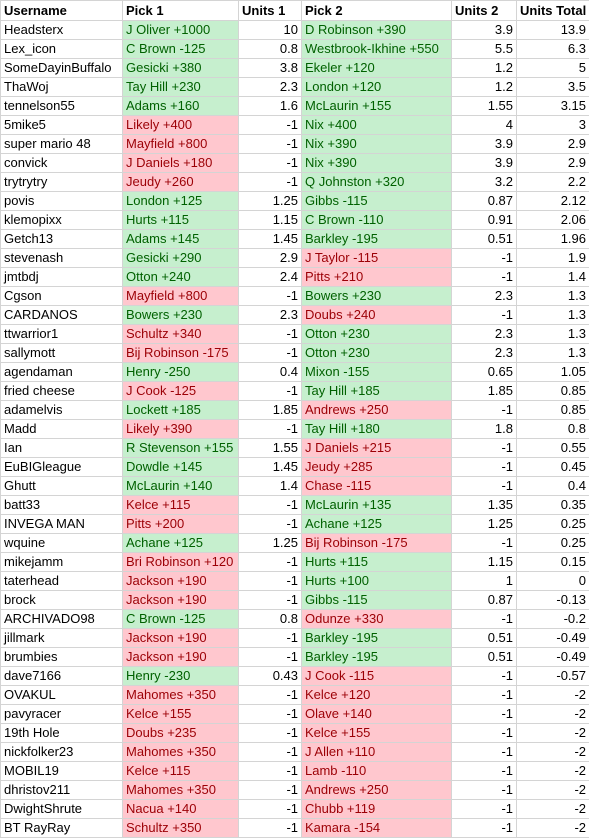 The width and height of the screenshot is (589, 838). What do you see at coordinates (484, 182) in the screenshot?
I see `units-2-cell: 3.2` at bounding box center [484, 182].